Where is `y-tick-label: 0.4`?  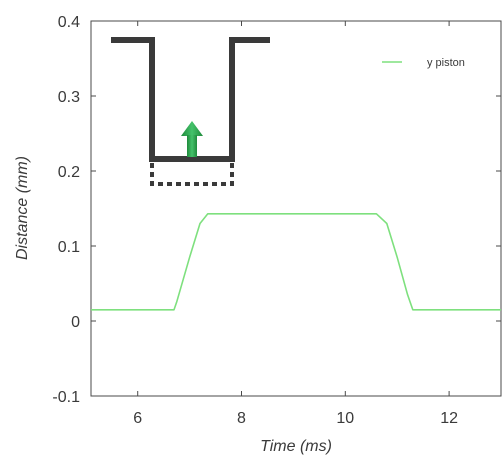
y-tick-label: 0.4 is located at coordinates (69, 22).